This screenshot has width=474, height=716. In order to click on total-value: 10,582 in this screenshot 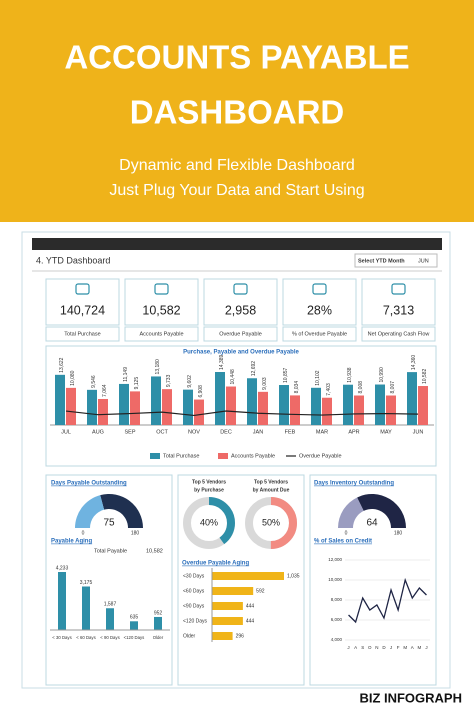, I will do `click(154, 551)`.